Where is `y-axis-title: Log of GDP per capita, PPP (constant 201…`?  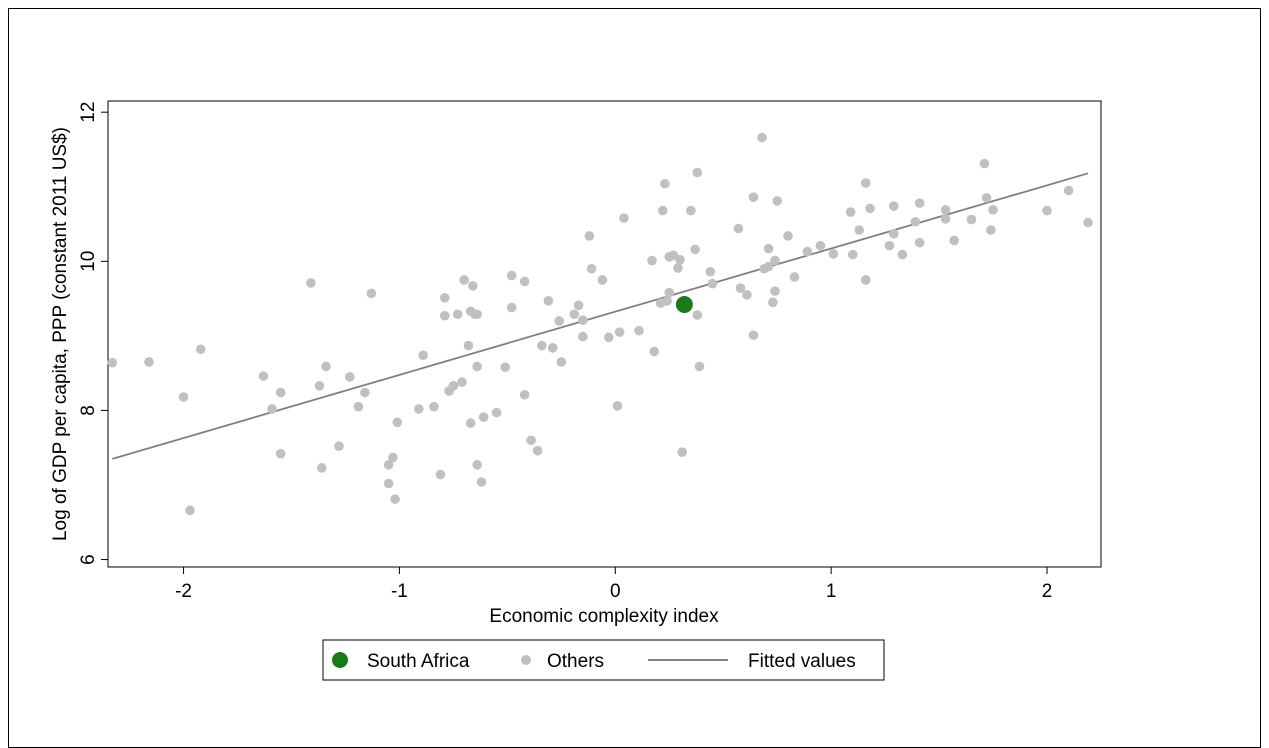
y-axis-title: Log of GDP per capita, PPP (constant 201… is located at coordinates (60, 334).